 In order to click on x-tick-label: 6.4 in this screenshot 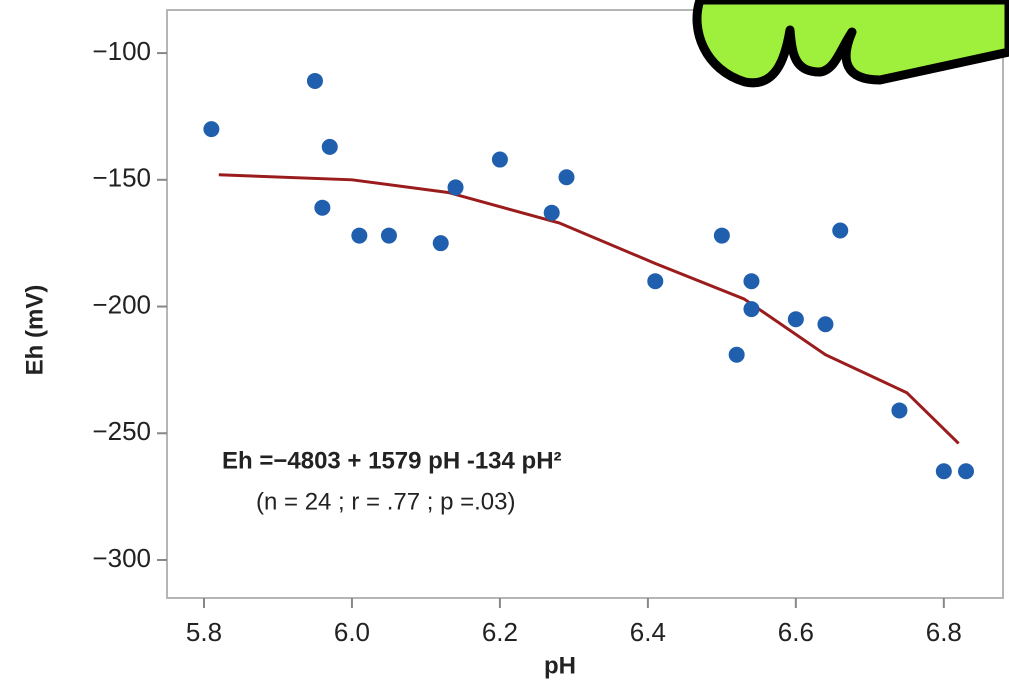, I will do `click(648, 632)`.